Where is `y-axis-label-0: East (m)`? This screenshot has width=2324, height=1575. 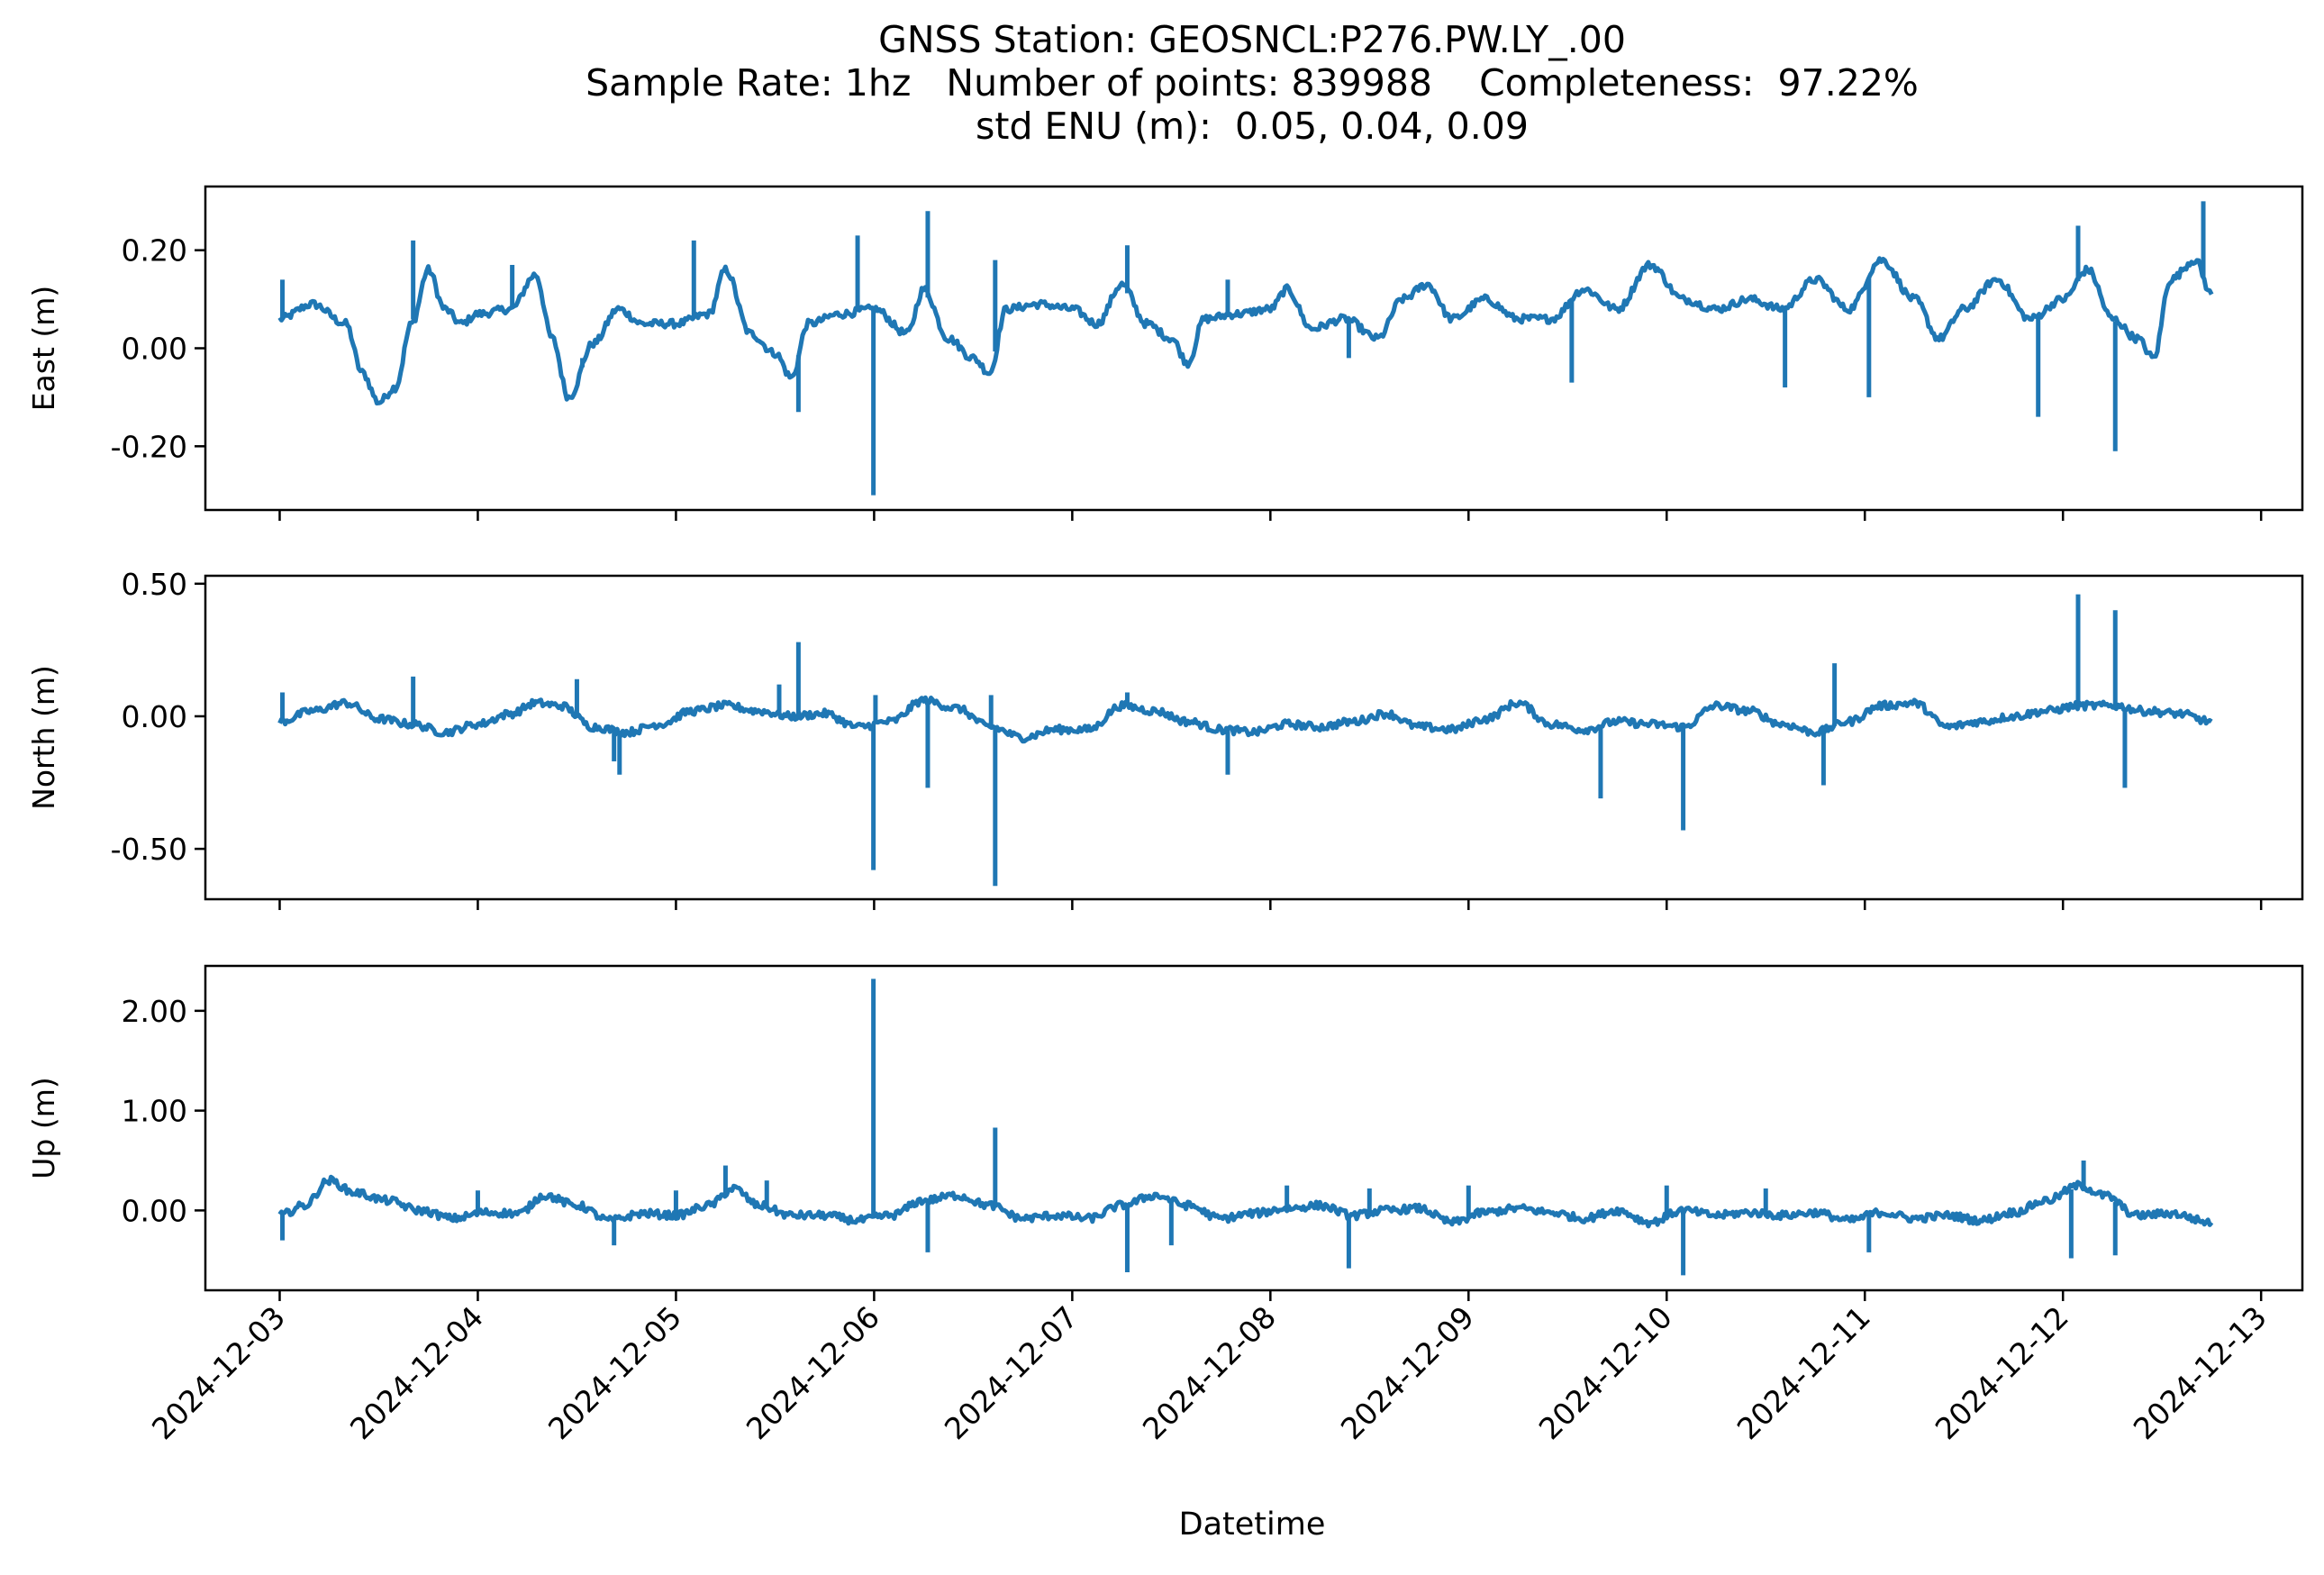
y-axis-label-0: East (m) is located at coordinates (43, 349).